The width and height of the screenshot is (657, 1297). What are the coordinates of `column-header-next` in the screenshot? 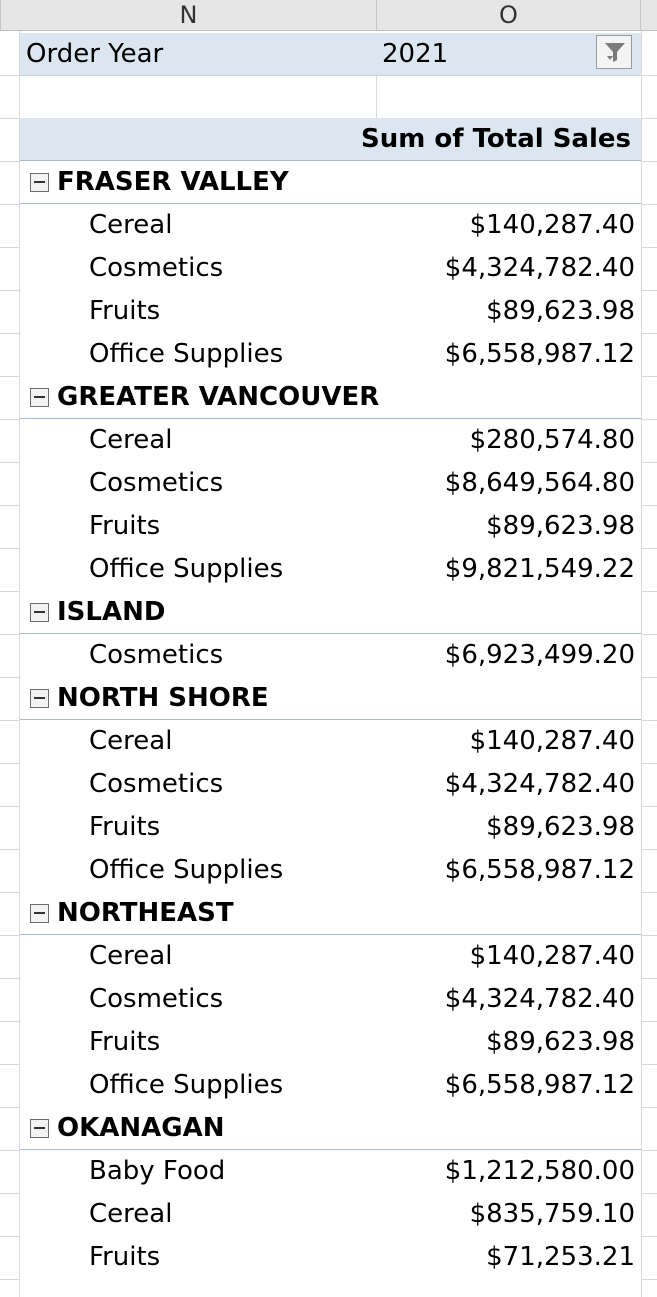 It's located at (649, 15).